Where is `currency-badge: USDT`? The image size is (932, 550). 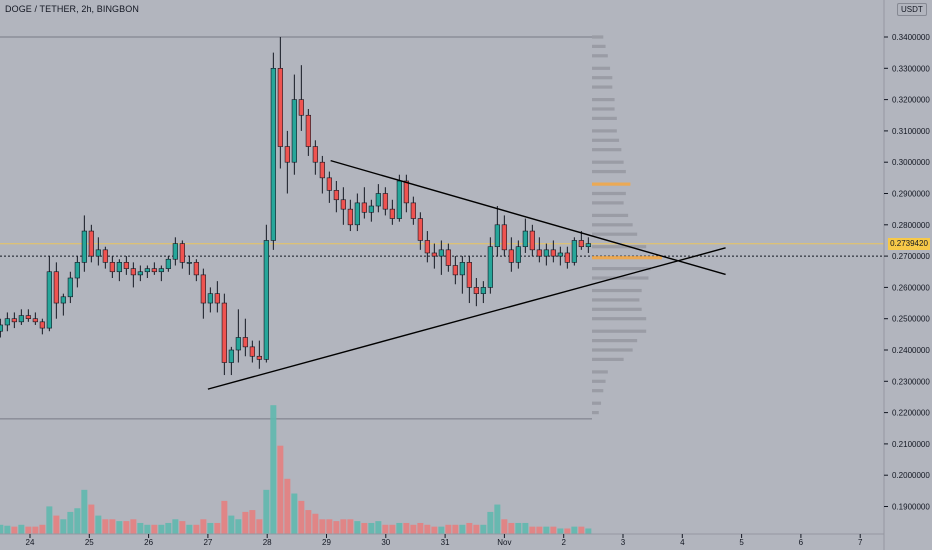
currency-badge: USDT is located at coordinates (912, 9).